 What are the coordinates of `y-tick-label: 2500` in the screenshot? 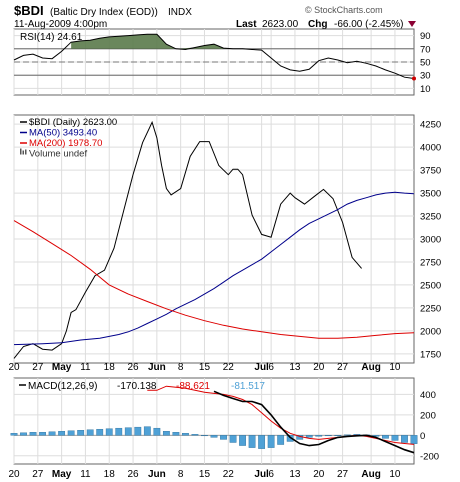 It's located at (430, 285).